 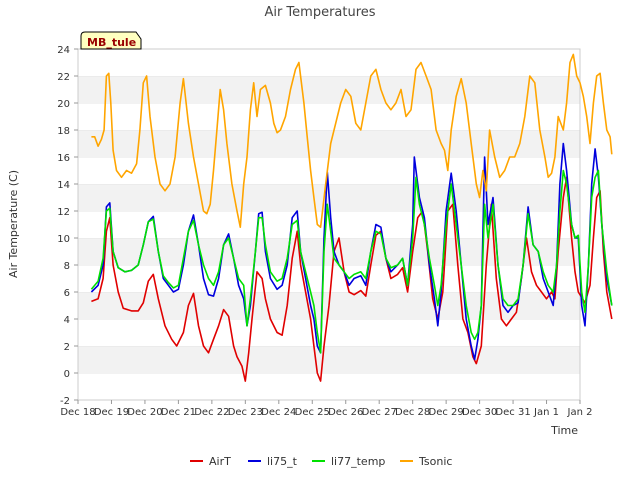 What do you see at coordinates (67, 320) in the screenshot?
I see `y-tick-label: 4` at bounding box center [67, 320].